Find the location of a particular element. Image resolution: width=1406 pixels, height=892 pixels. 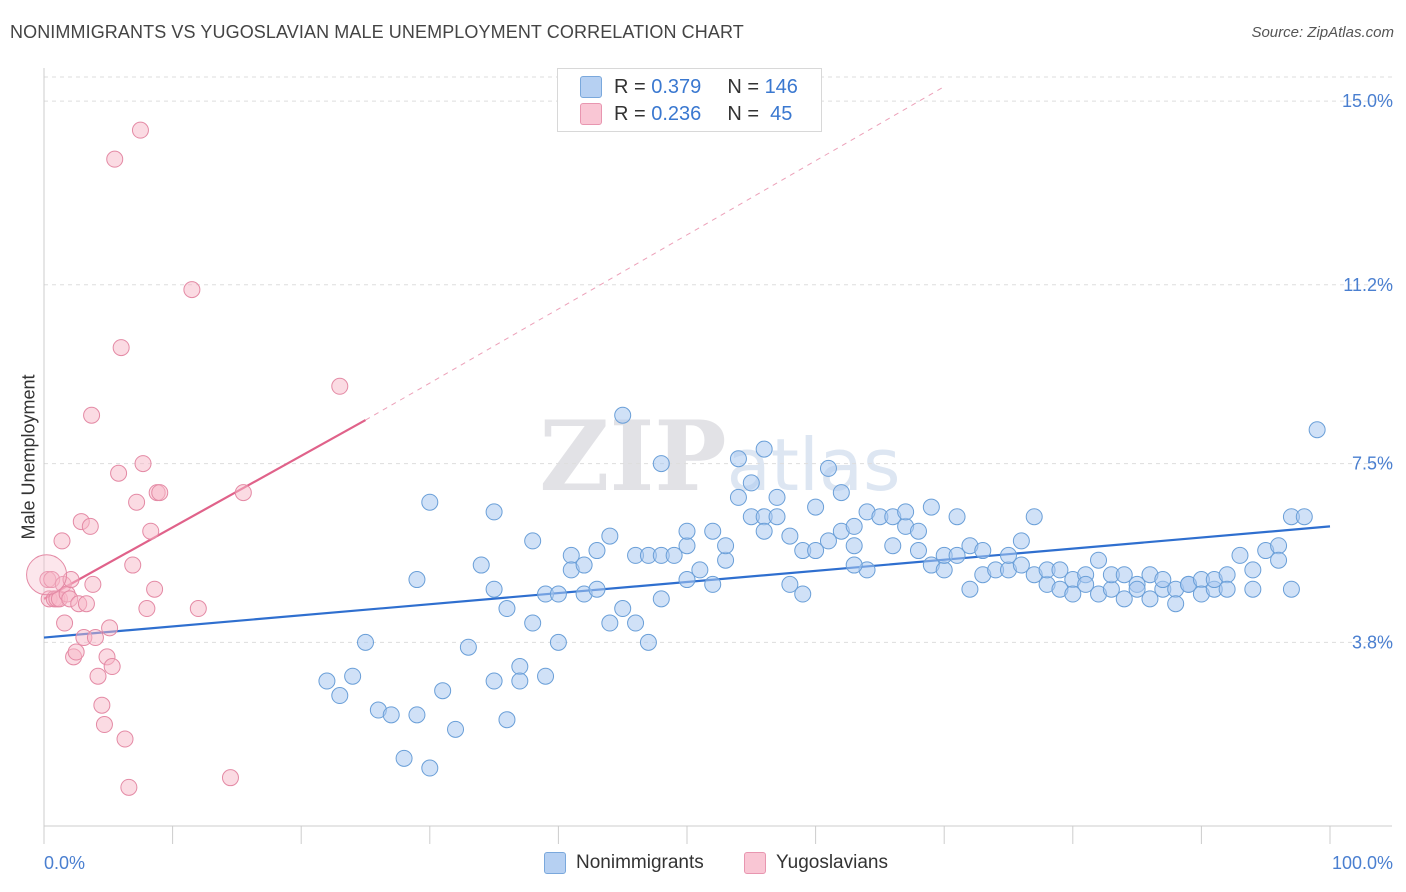

r-label: R = is located at coordinates (630, 113).